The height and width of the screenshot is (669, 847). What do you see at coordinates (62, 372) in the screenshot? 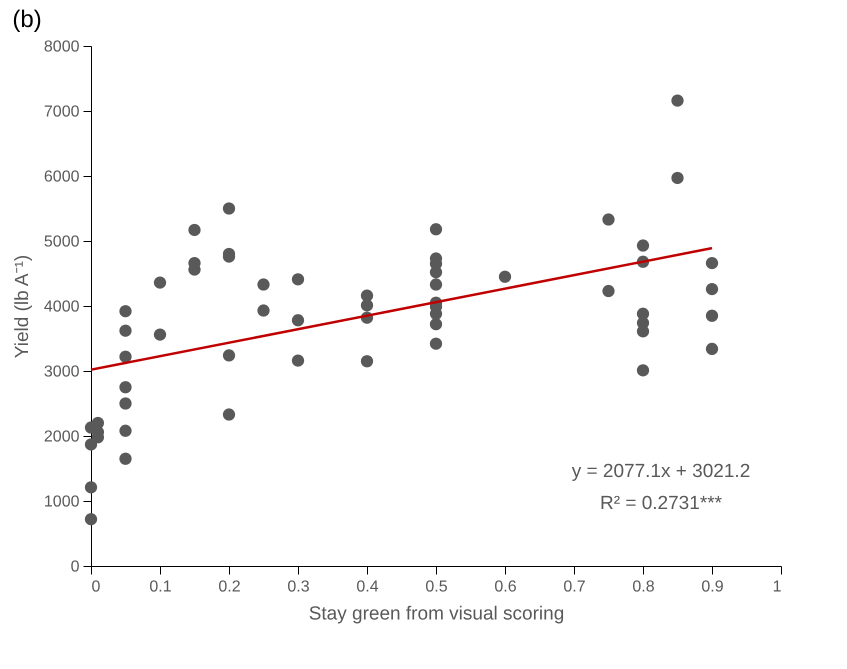
I see `y-tick-label: 3000` at bounding box center [62, 372].